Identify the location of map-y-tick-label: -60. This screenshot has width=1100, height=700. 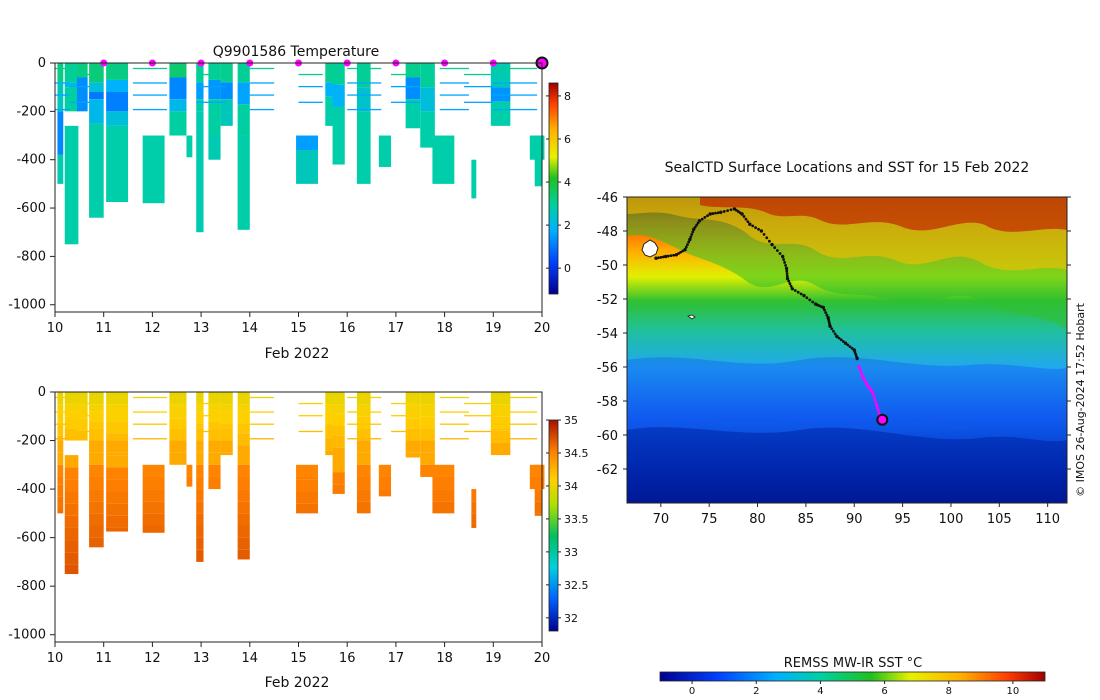
(607, 436).